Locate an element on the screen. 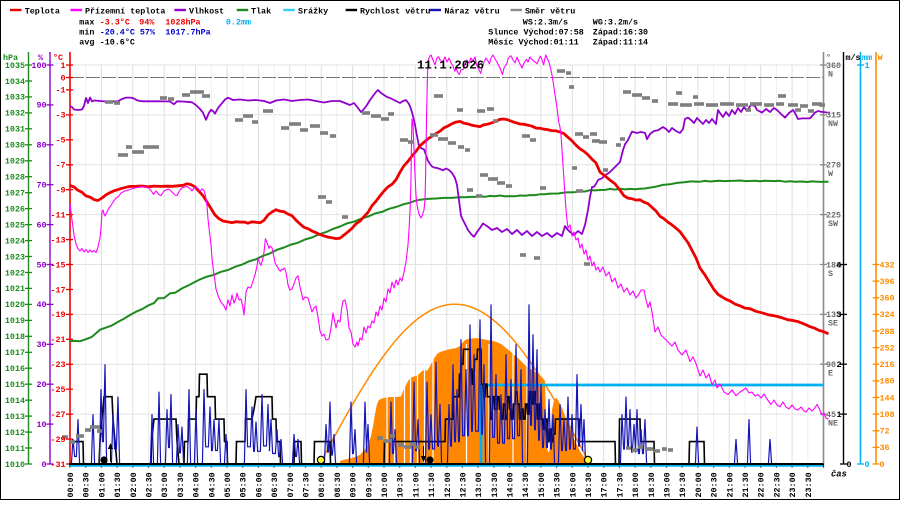 The width and height of the screenshot is (900, 505). svg-text: 09:30 is located at coordinates (369, 484).